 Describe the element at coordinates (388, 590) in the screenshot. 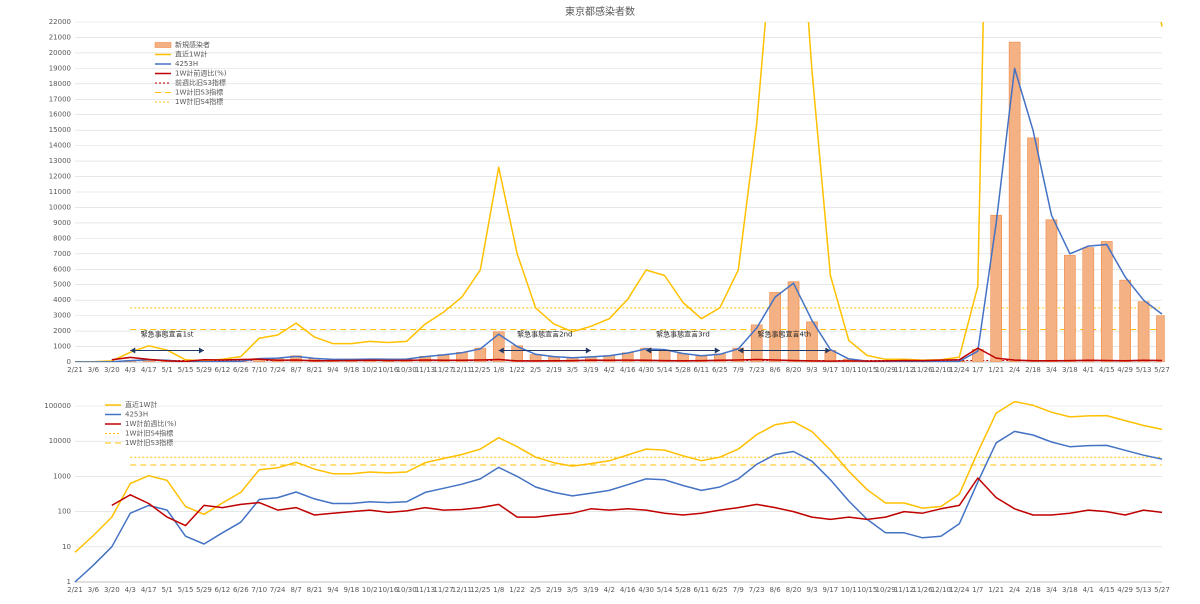

I see `x-tick-label: 10/16` at that location.